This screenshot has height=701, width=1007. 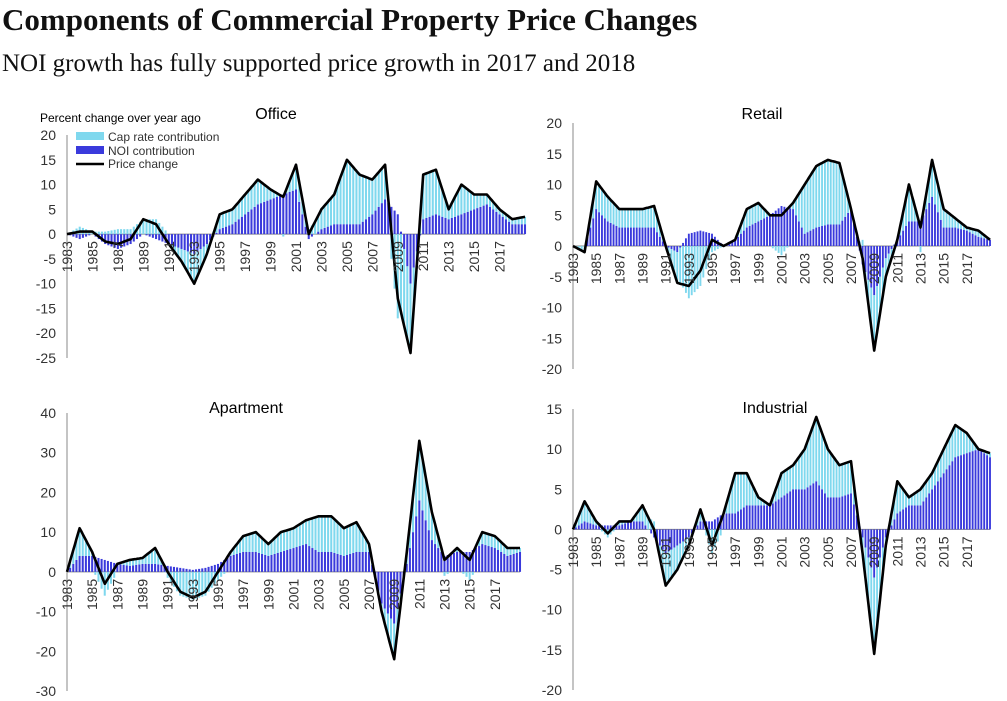 I want to click on y-tick-label: 15, so click(x=48, y=160).